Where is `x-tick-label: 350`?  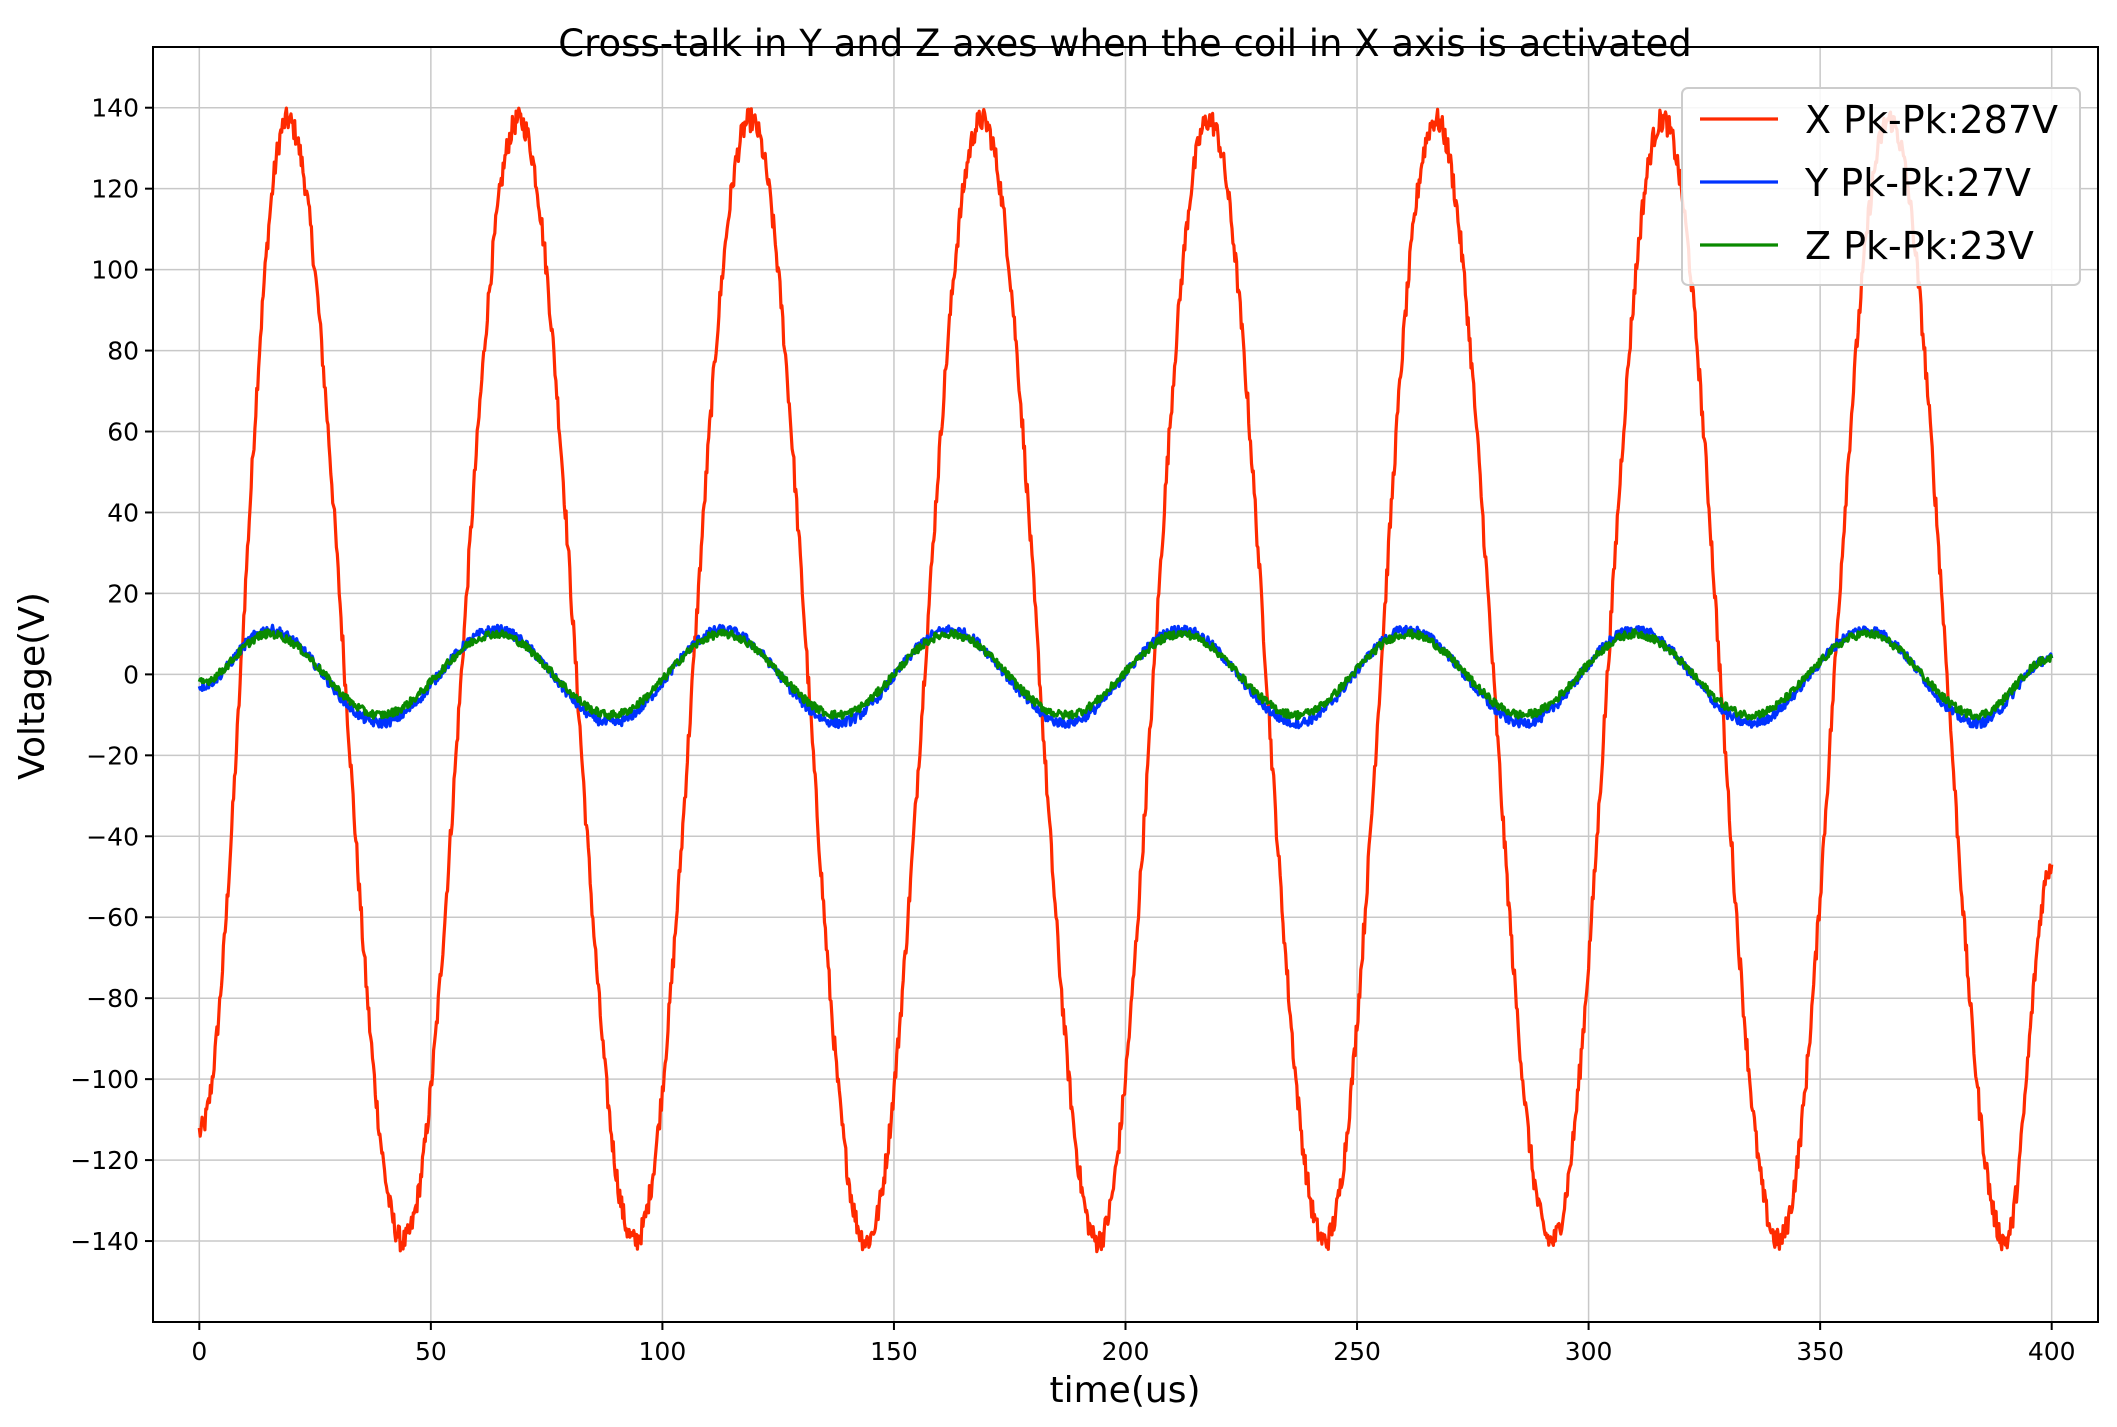
x-tick-label: 350 is located at coordinates (1820, 1351).